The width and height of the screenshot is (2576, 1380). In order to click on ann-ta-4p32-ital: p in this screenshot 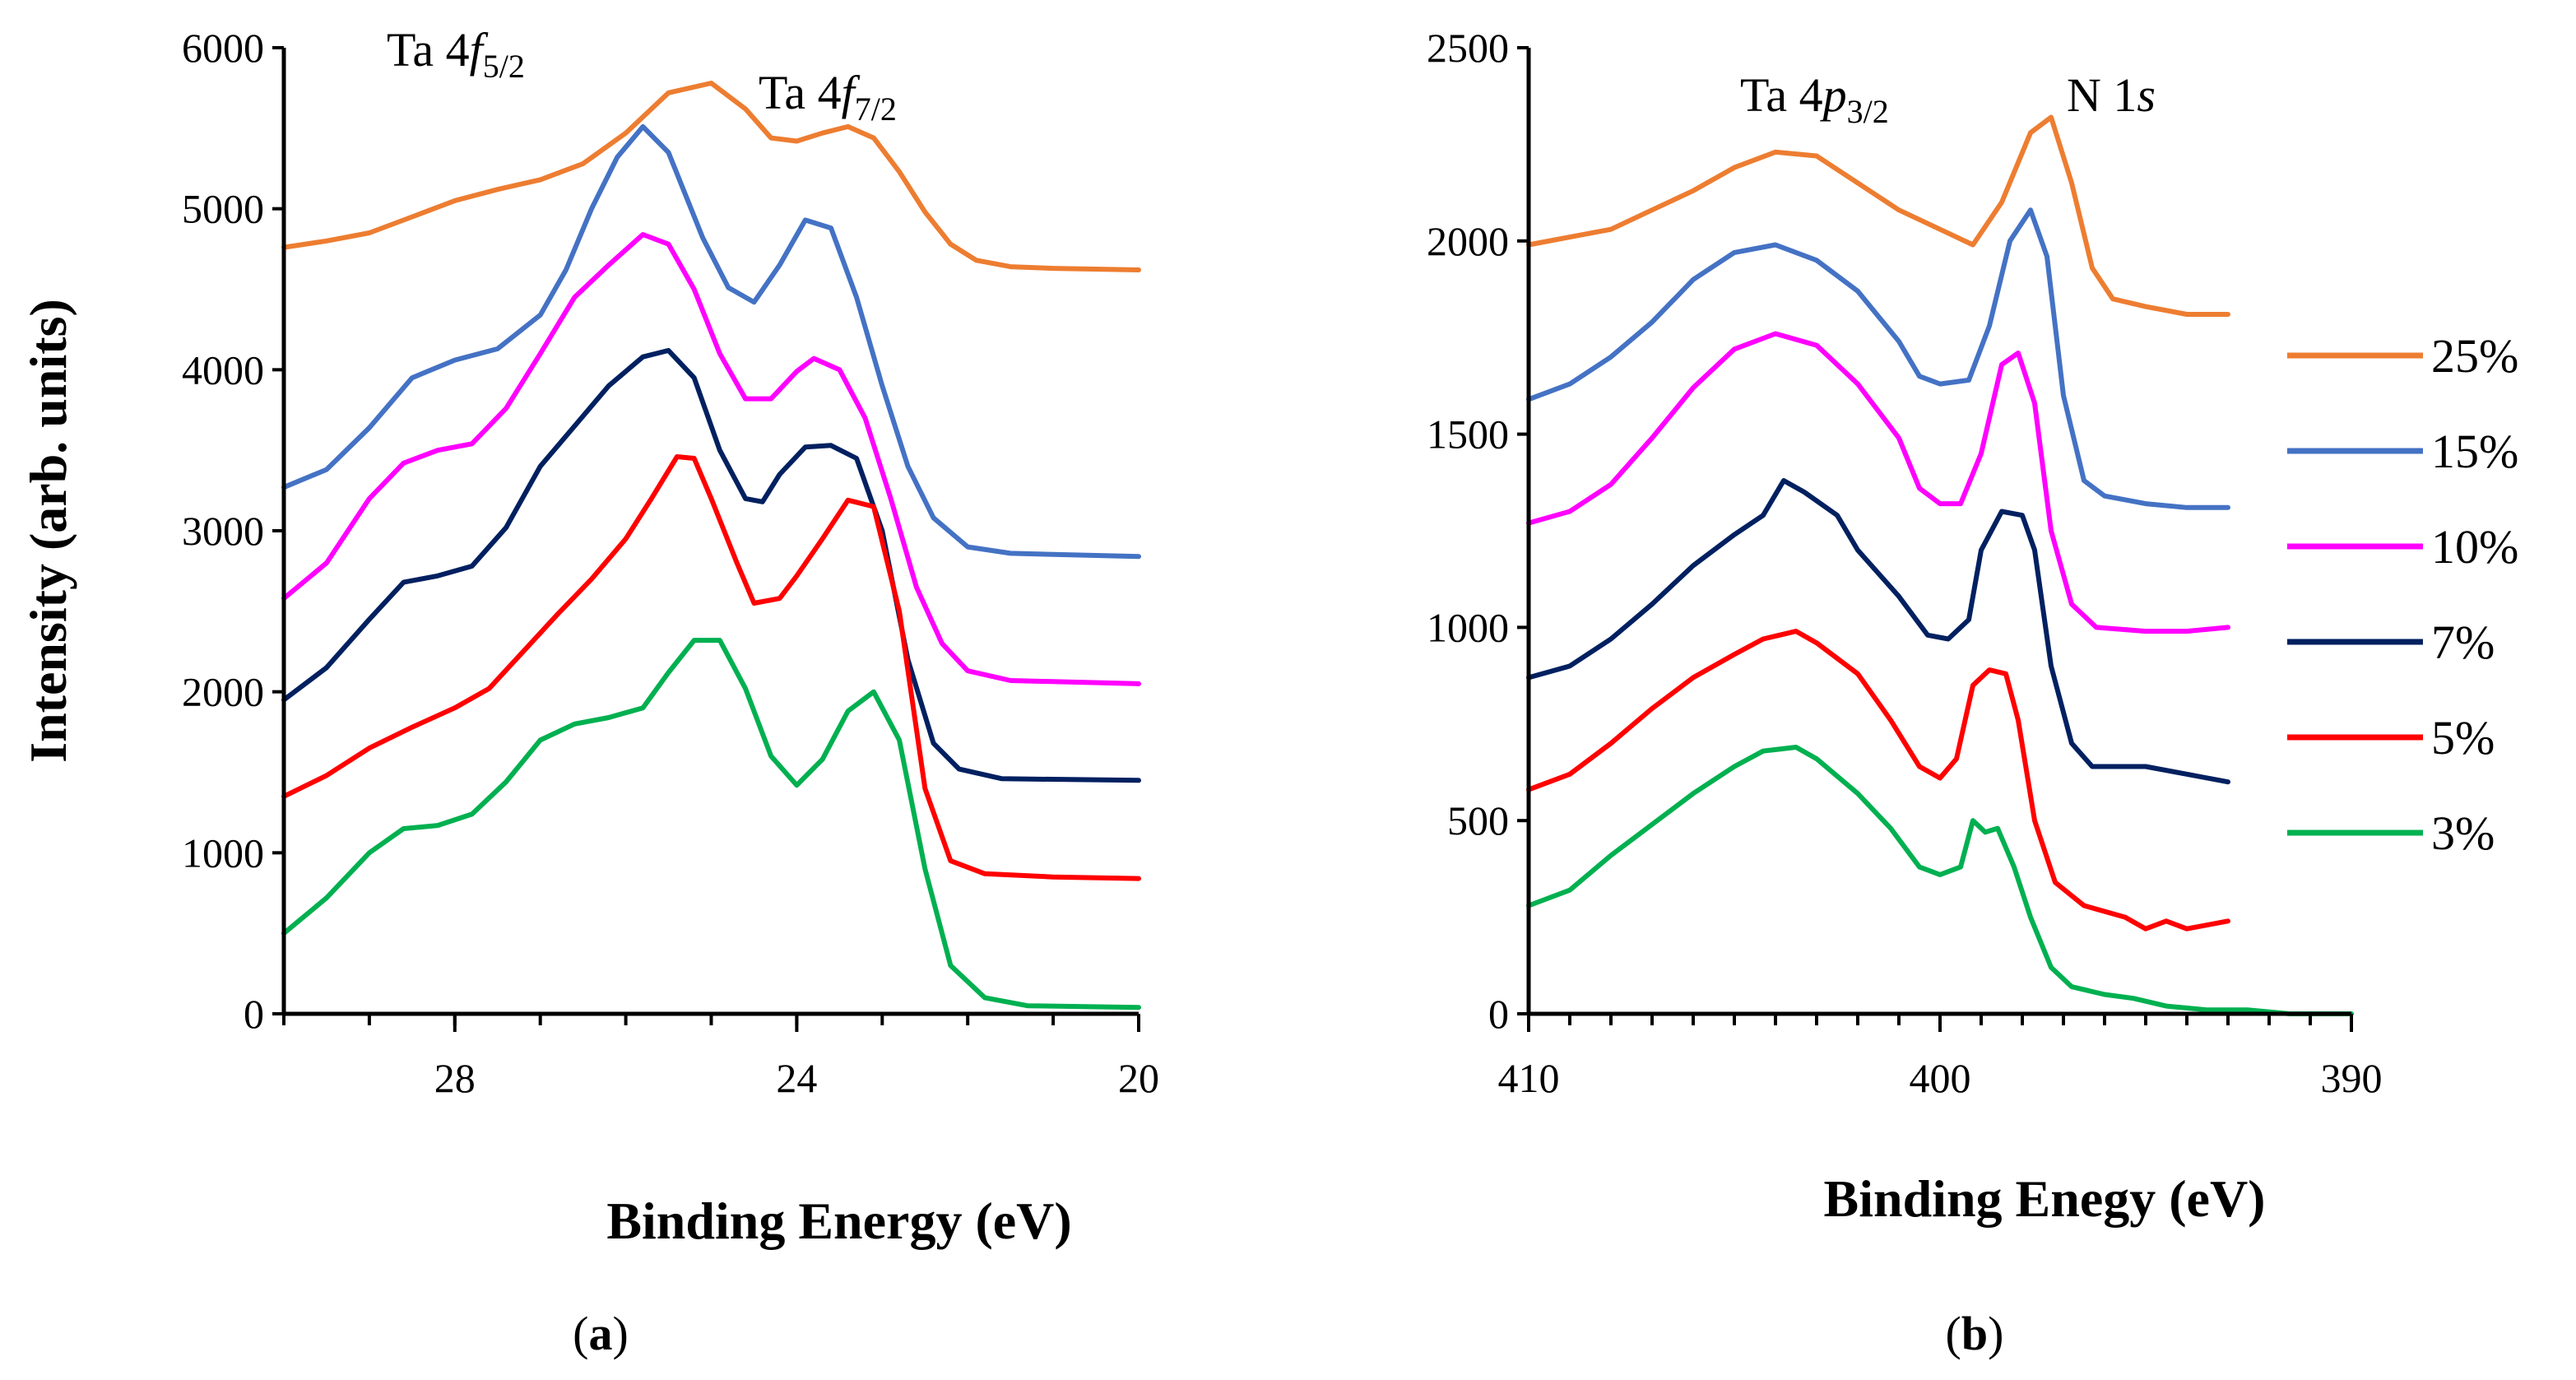, I will do `click(1833, 95)`.